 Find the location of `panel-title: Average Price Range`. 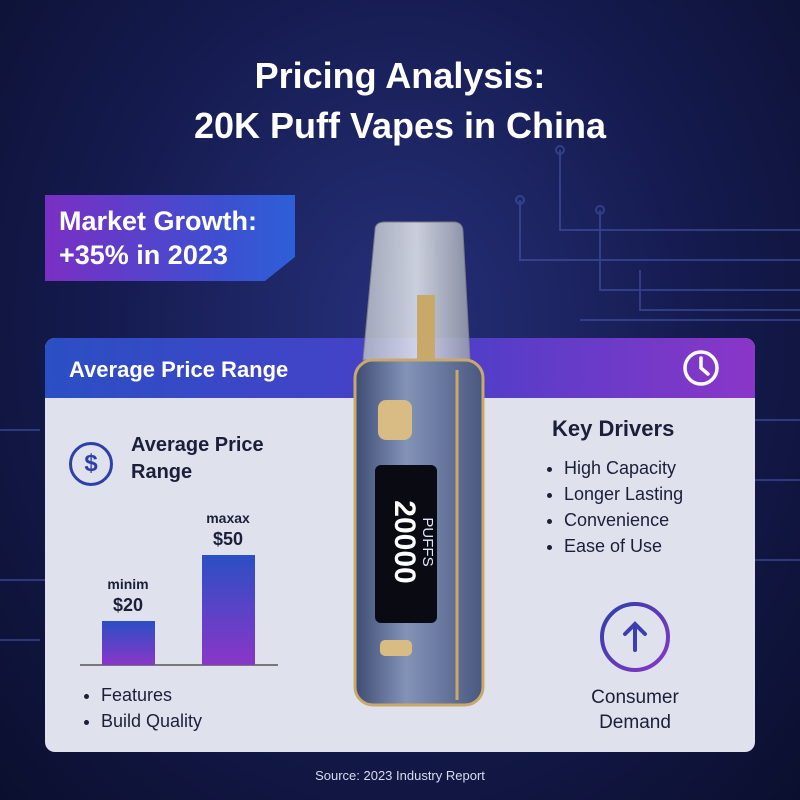

panel-title: Average Price Range is located at coordinates (179, 369).